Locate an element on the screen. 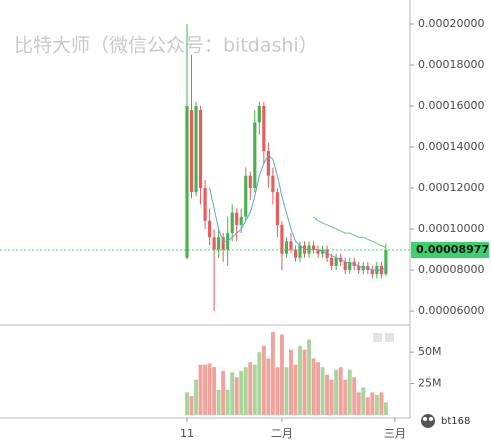 The height and width of the screenshot is (444, 491). last-price-label: 0.00008977 is located at coordinates (452, 249).